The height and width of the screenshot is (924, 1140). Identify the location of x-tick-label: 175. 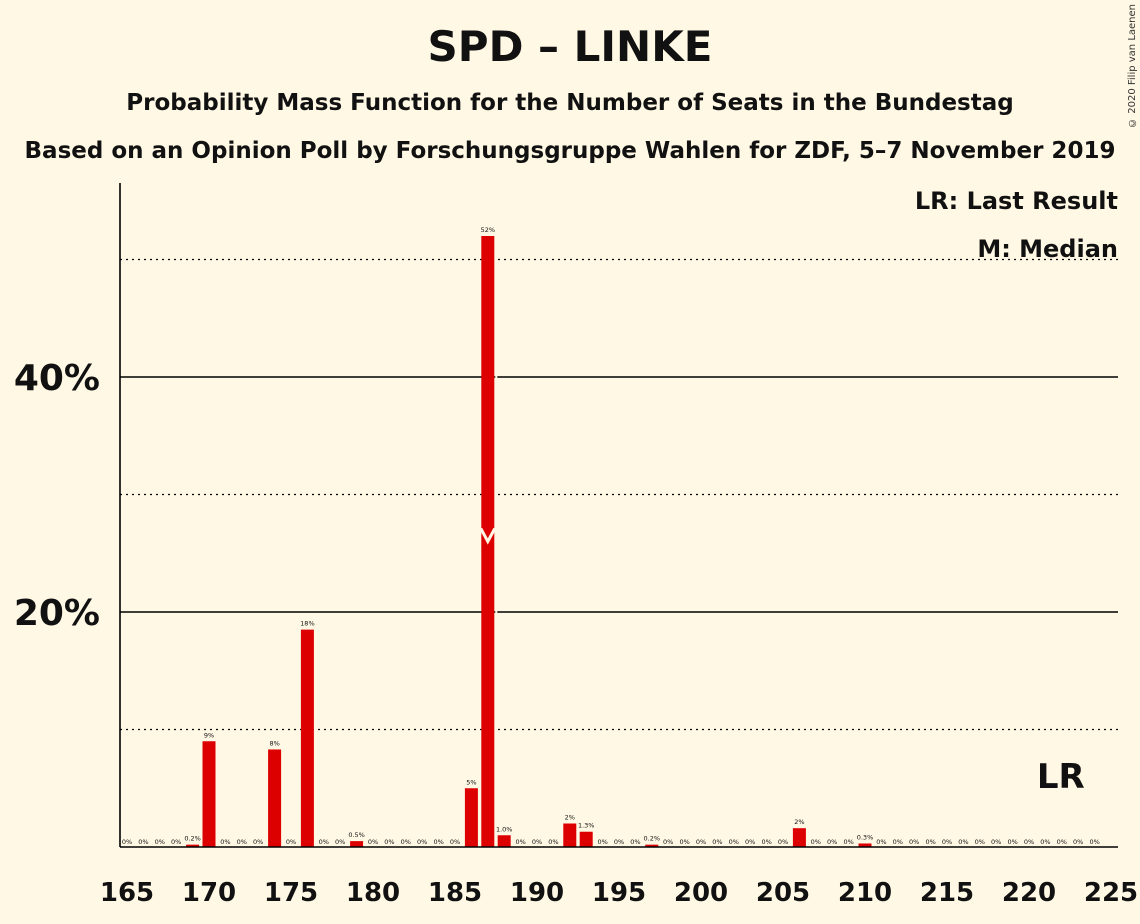
(291, 893).